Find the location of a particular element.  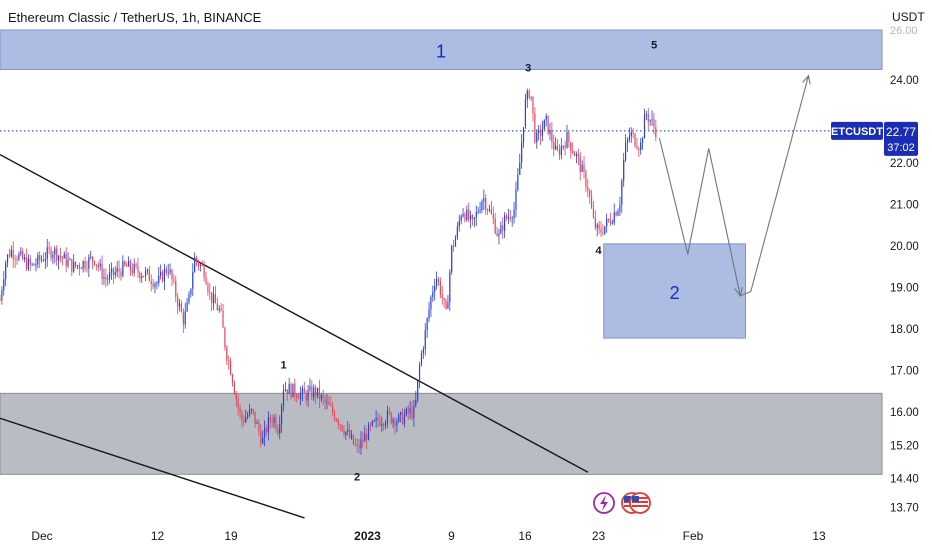

support-zone is located at coordinates (674, 291).